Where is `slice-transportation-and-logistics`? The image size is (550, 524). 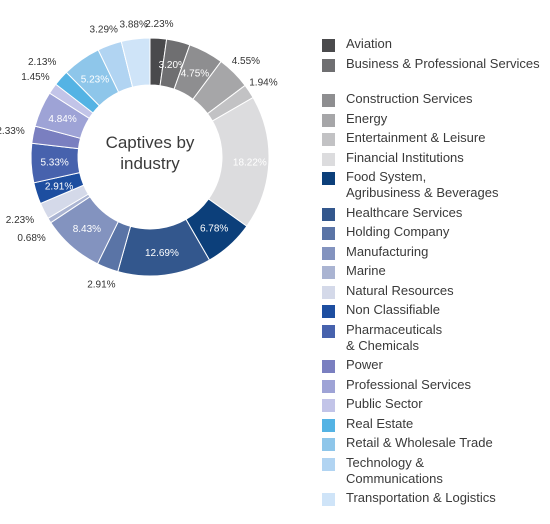
slice-transportation-and-logistics is located at coordinates (135, 62).